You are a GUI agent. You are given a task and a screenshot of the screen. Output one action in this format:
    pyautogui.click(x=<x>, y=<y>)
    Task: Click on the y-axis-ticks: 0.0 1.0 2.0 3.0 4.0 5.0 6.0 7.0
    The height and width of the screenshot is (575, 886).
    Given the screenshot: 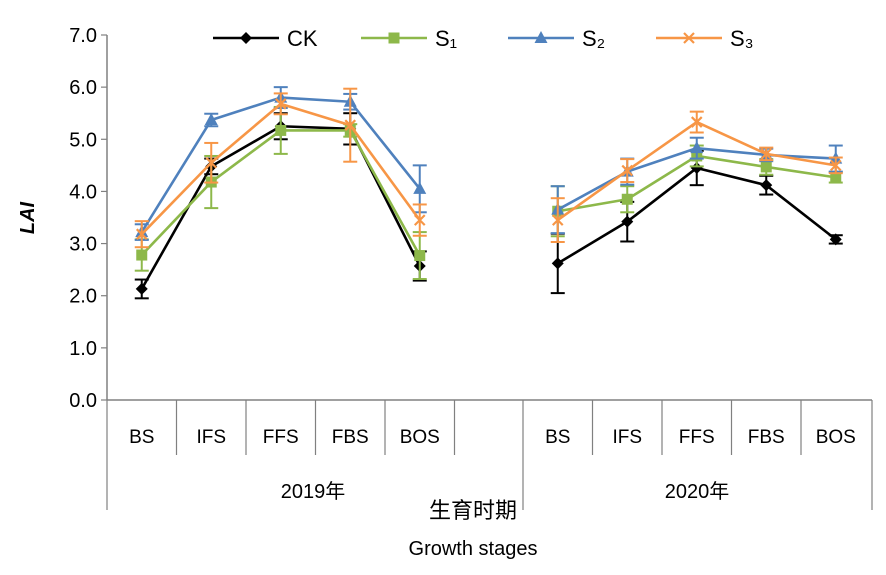 What is the action you would take?
    pyautogui.click(x=88, y=218)
    